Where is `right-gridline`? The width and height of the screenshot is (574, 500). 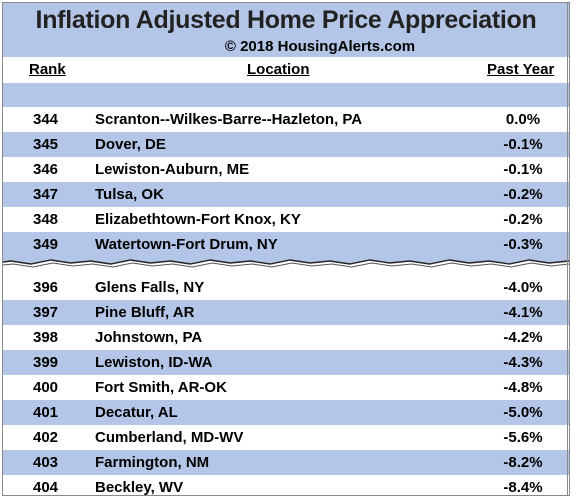 right-gridline is located at coordinates (567, 249).